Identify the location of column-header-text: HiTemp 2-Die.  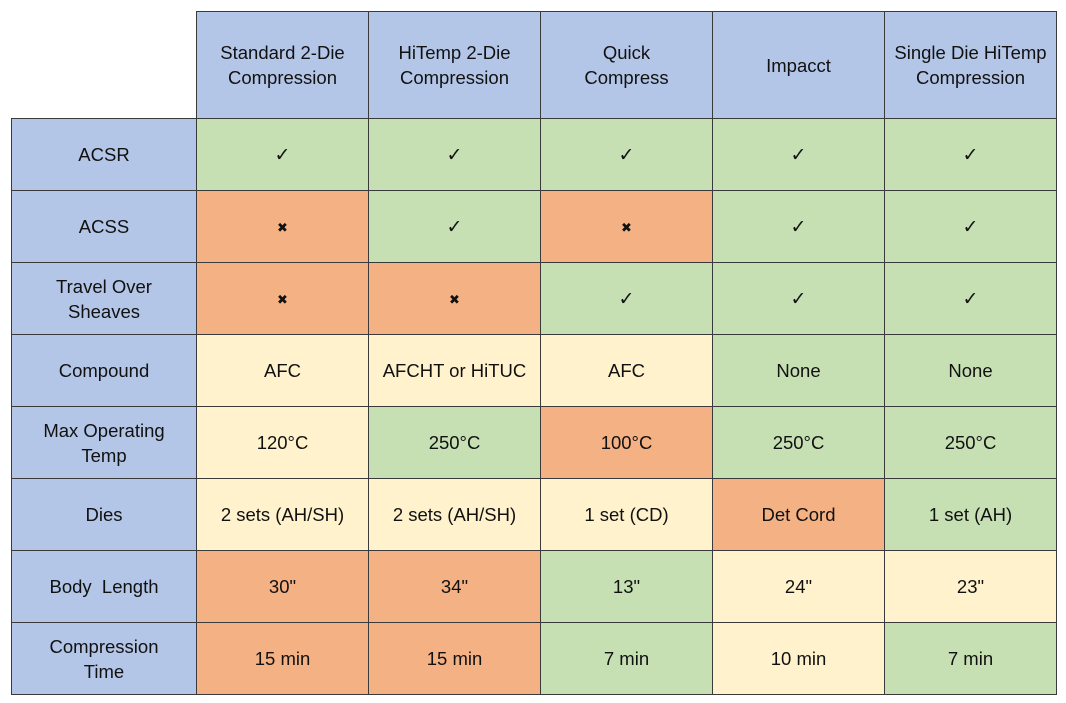
(454, 52).